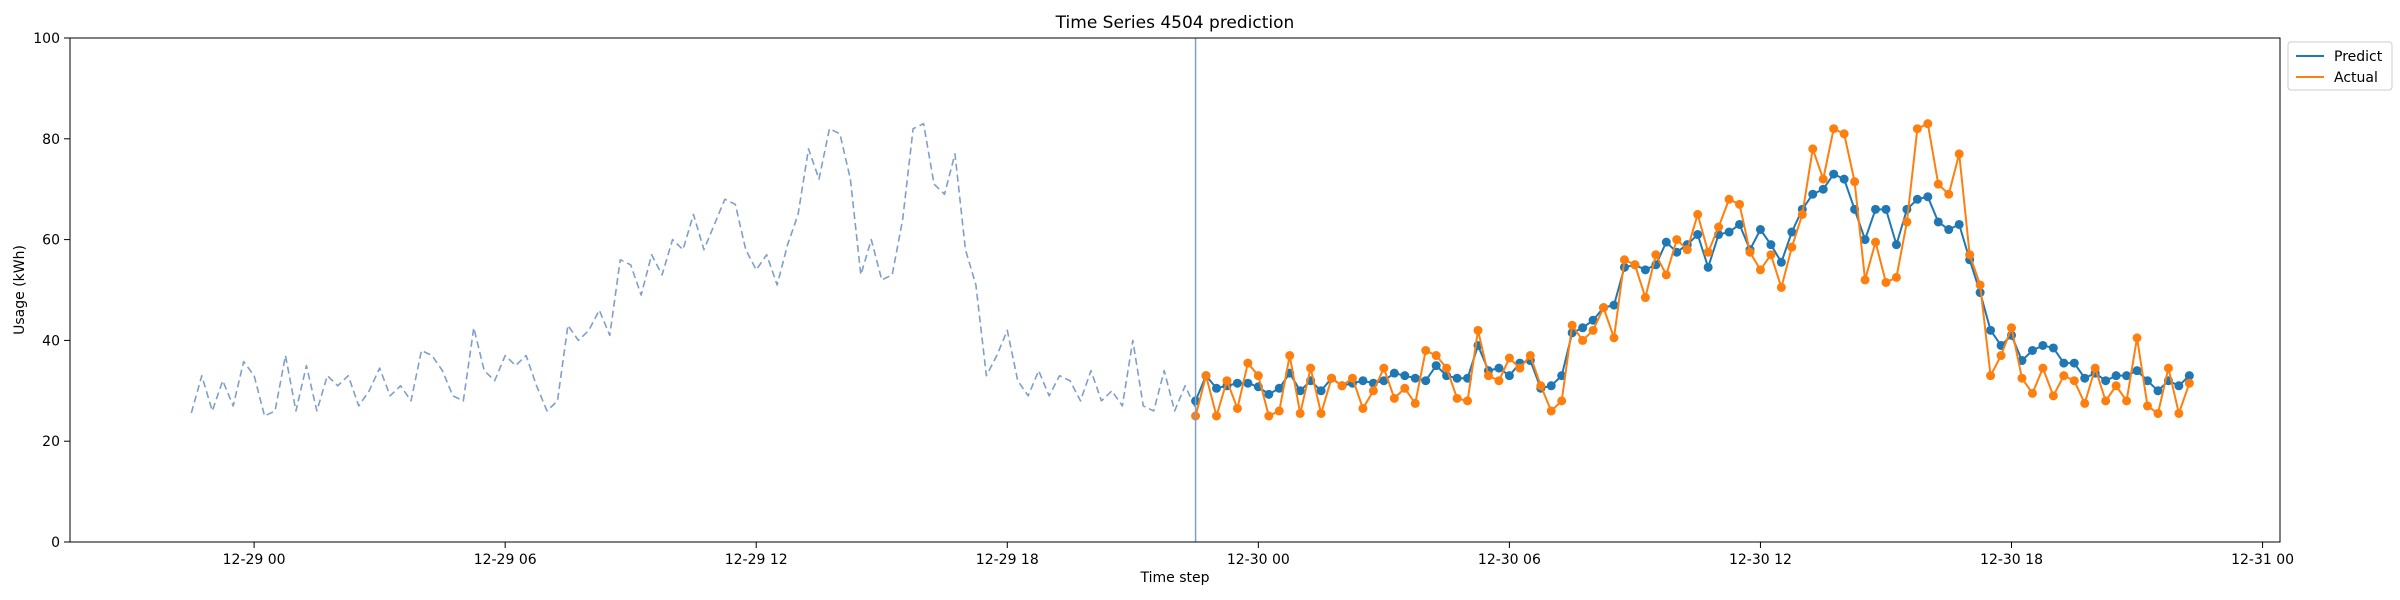 The width and height of the screenshot is (2400, 600). What do you see at coordinates (51, 140) in the screenshot?
I see `y-tick-label: 80` at bounding box center [51, 140].